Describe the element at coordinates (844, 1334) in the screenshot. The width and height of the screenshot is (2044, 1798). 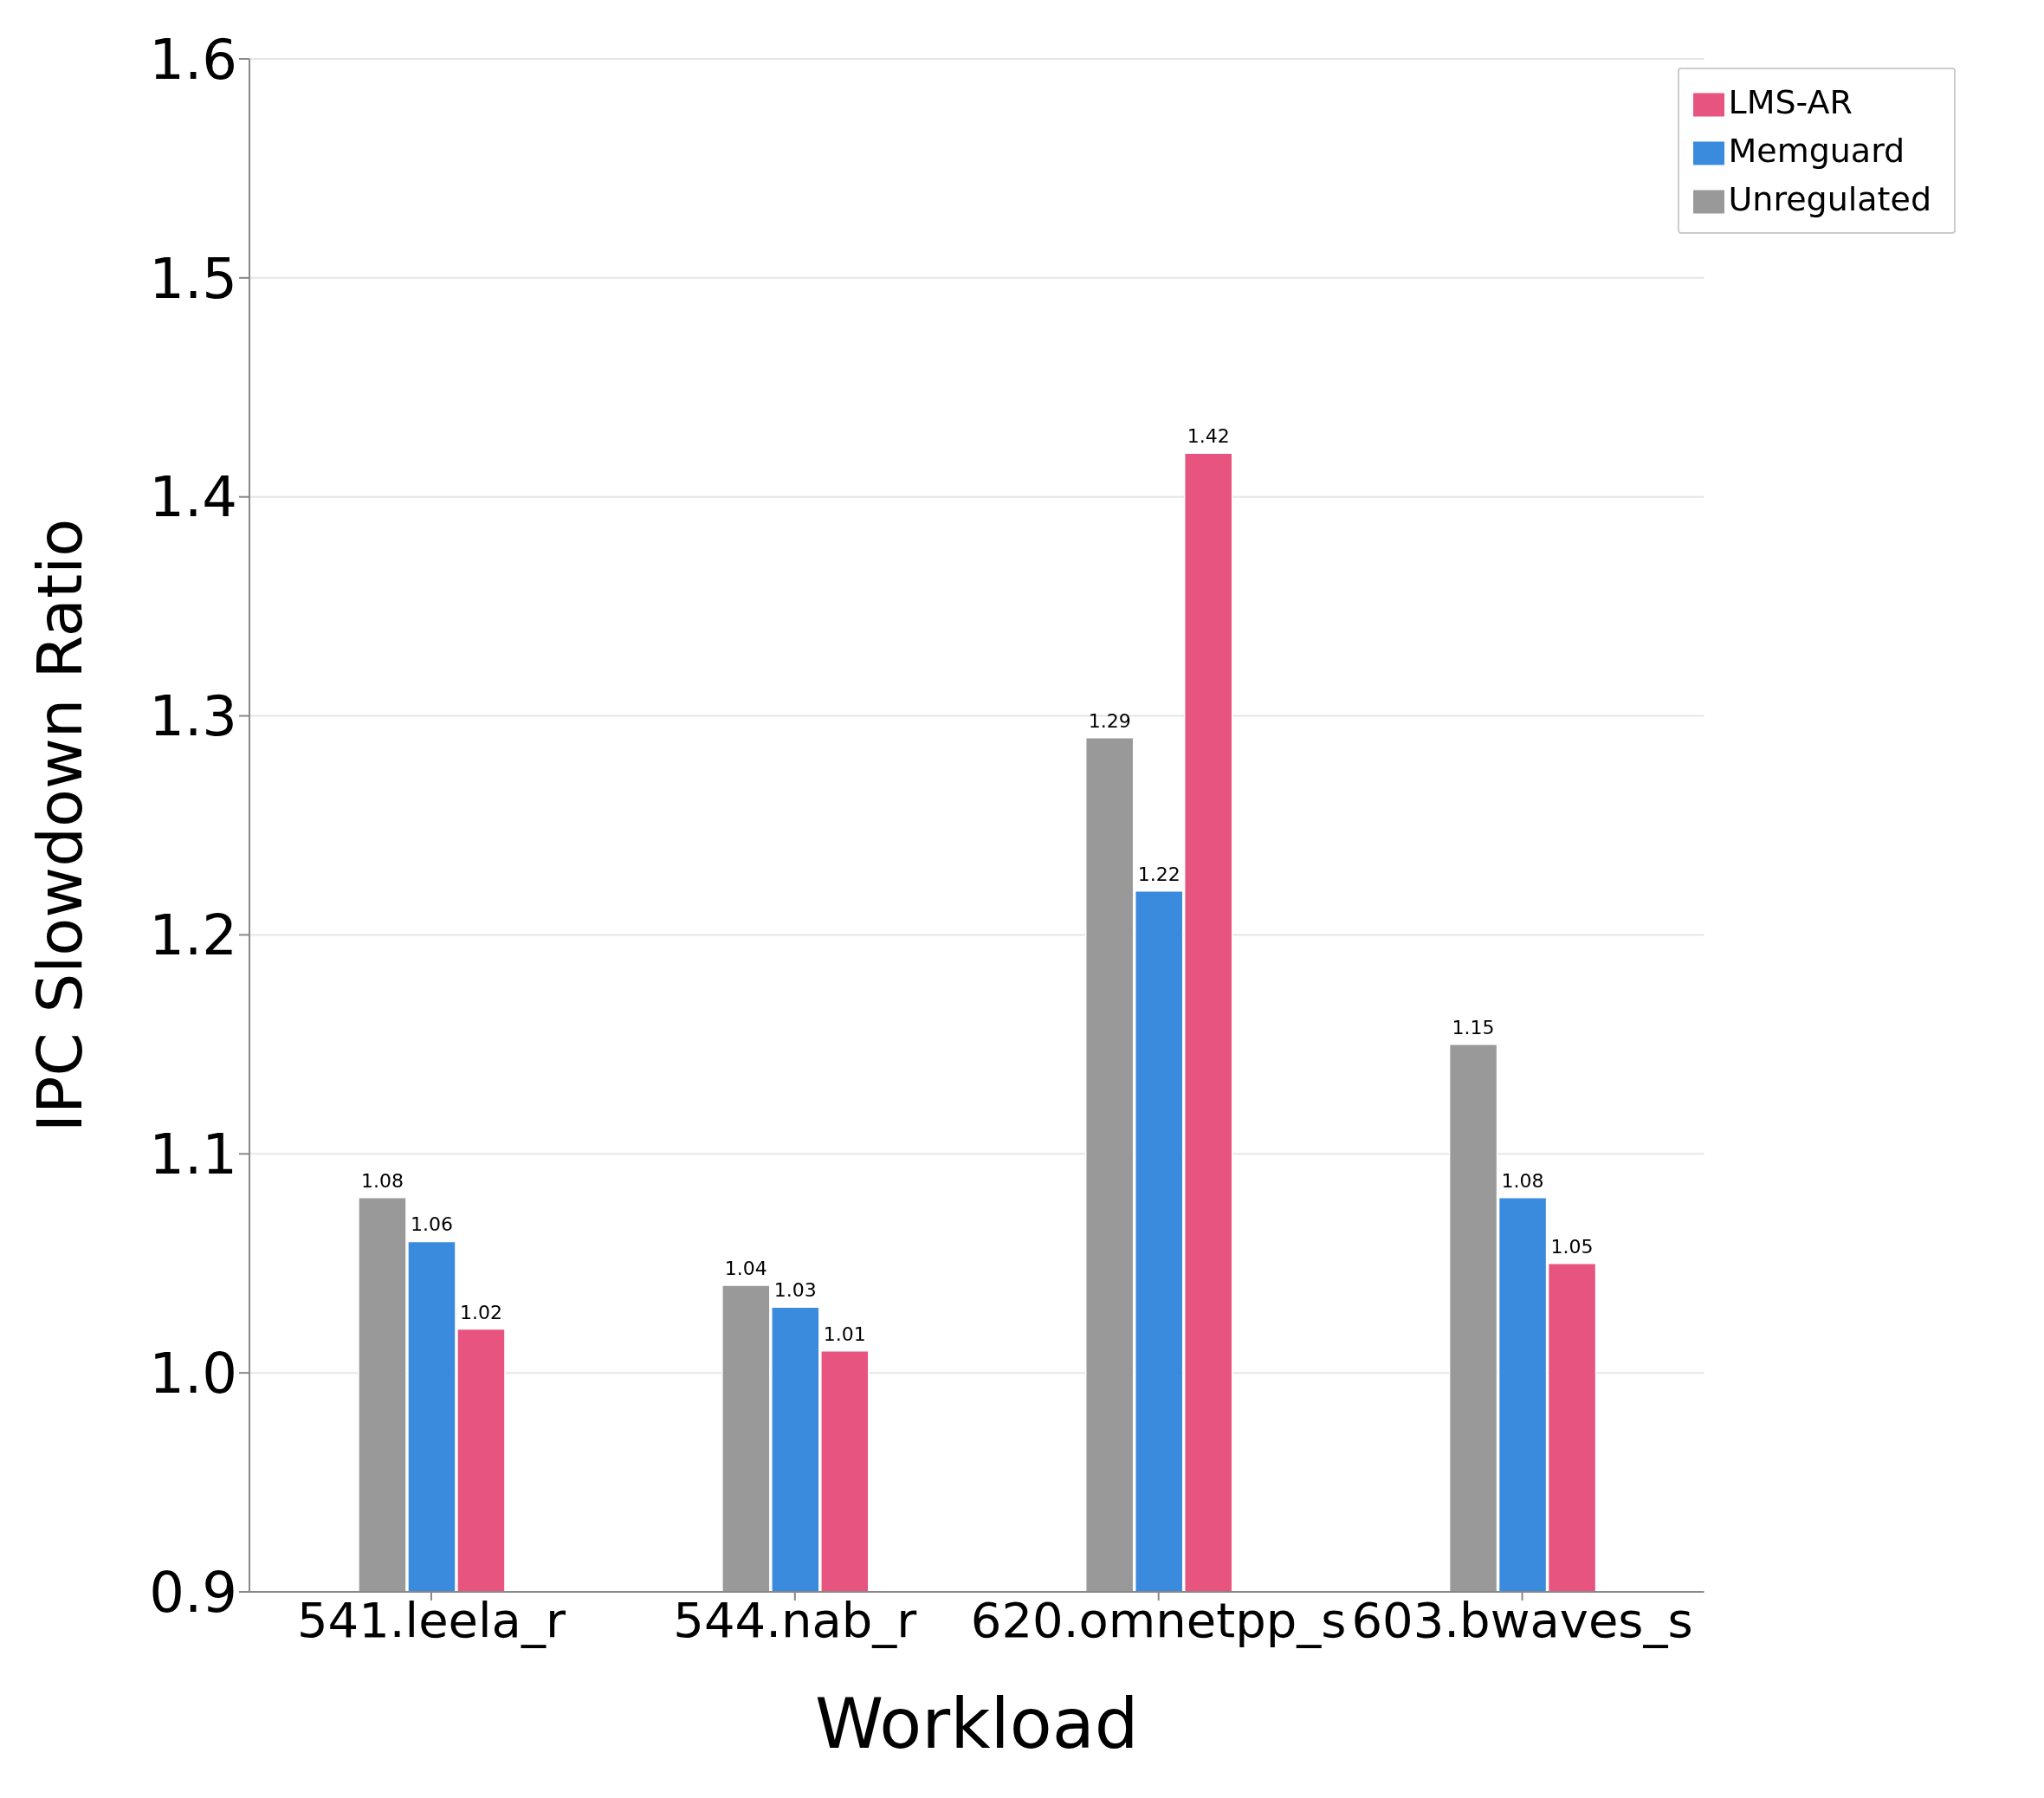
I see `data-label: 1.01` at that location.